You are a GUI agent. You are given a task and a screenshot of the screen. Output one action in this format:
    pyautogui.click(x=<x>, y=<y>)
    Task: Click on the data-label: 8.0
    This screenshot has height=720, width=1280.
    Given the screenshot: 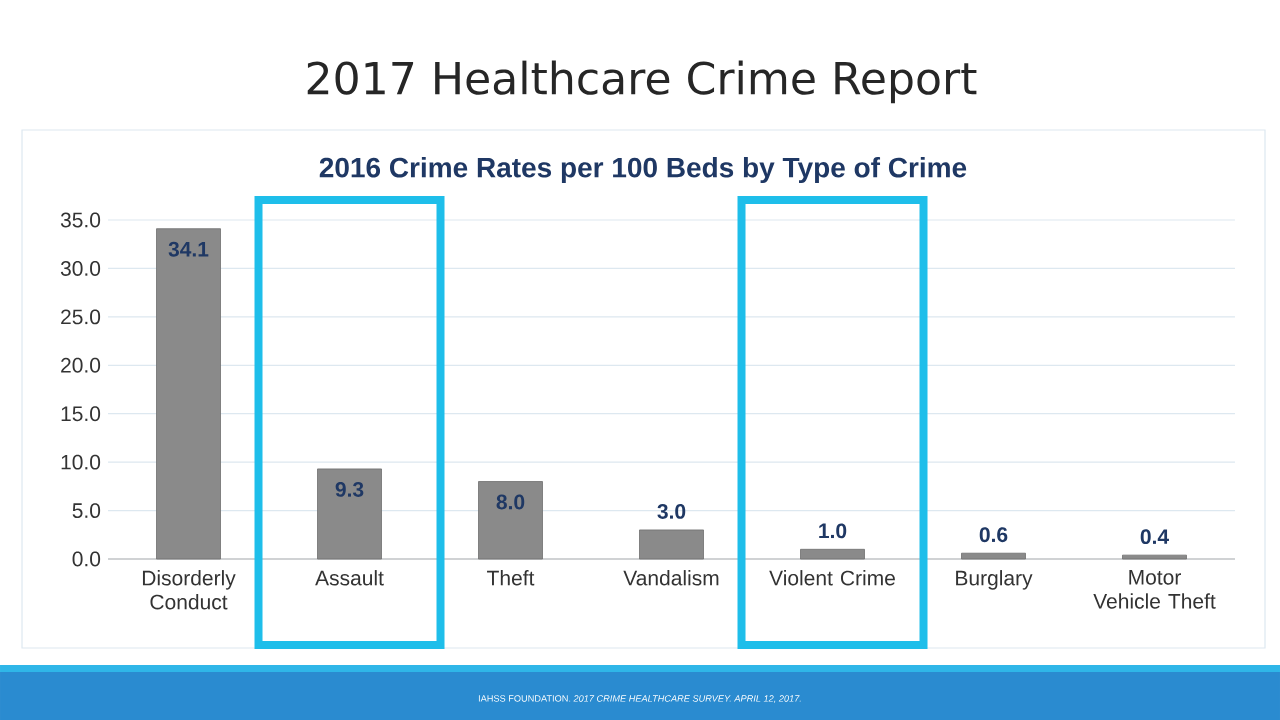 What is the action you would take?
    pyautogui.click(x=510, y=502)
    